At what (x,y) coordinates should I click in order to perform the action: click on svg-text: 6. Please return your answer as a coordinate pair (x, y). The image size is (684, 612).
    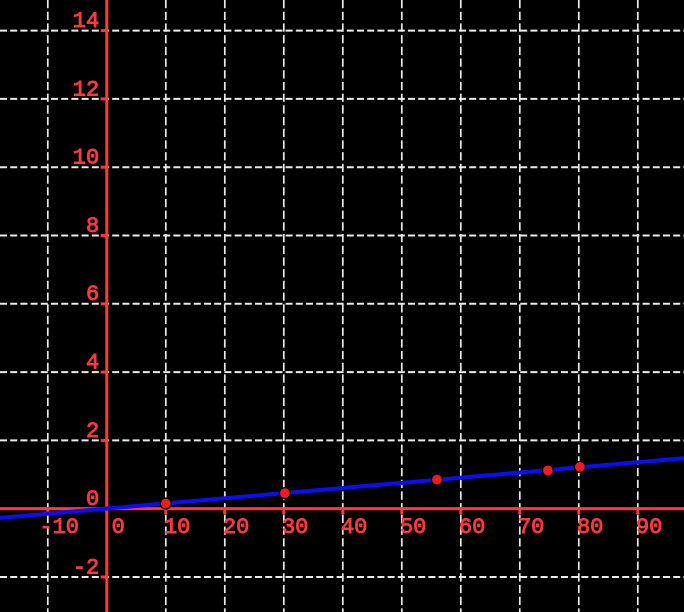
    Looking at the image, I should click on (92, 294).